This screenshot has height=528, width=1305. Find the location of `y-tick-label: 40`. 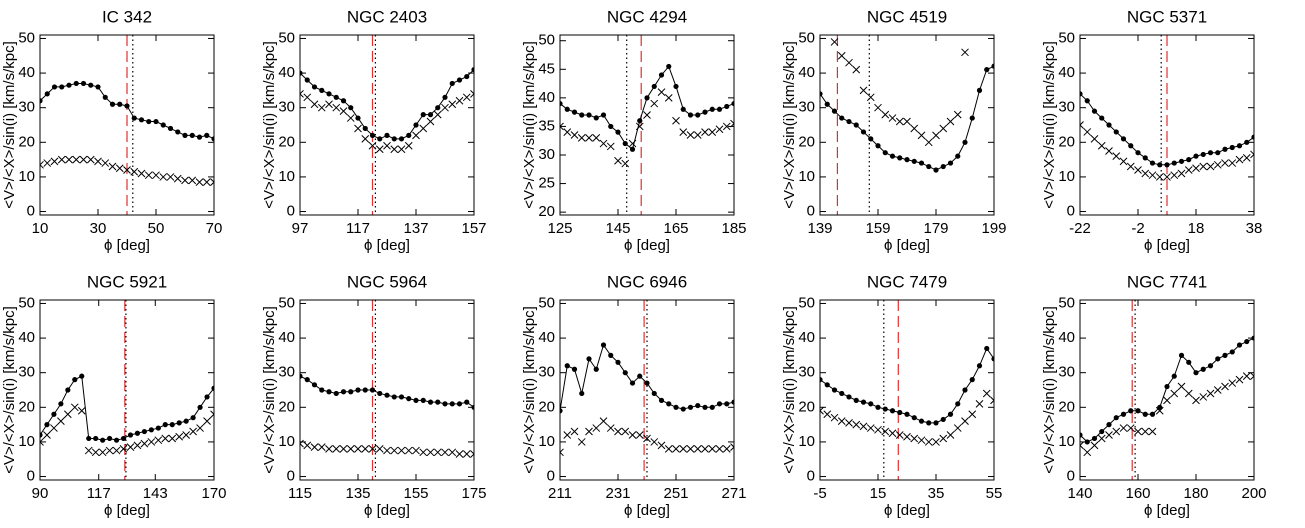

y-tick-label: 40 is located at coordinates (286, 72).